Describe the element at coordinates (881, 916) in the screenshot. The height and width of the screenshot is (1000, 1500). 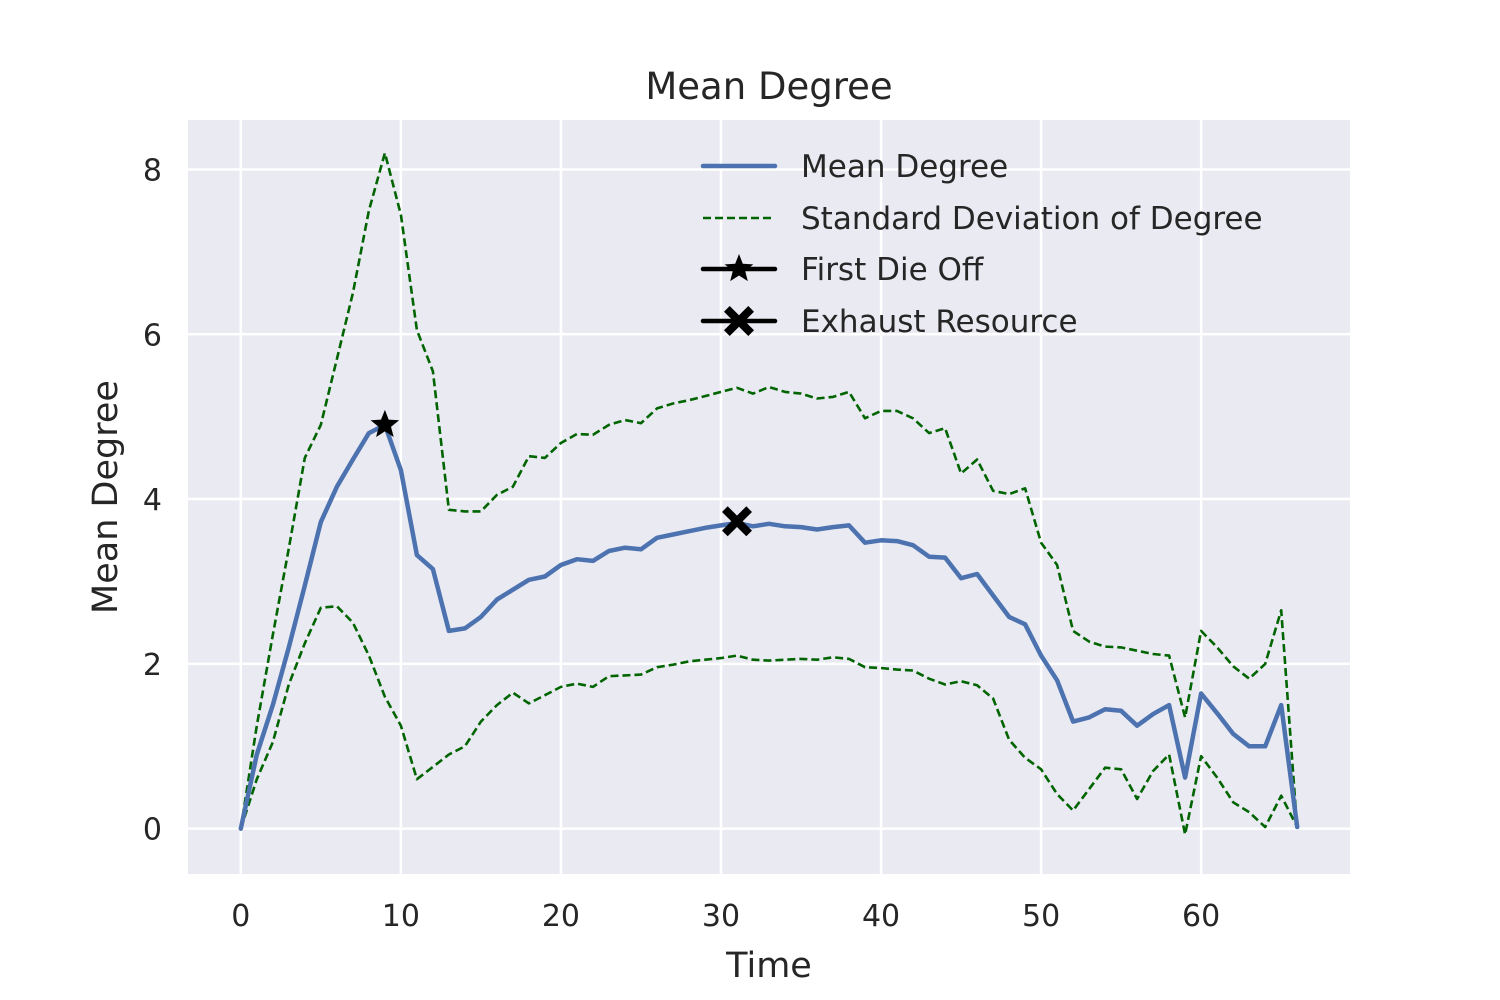
I see `x-tick-label: 40` at that location.